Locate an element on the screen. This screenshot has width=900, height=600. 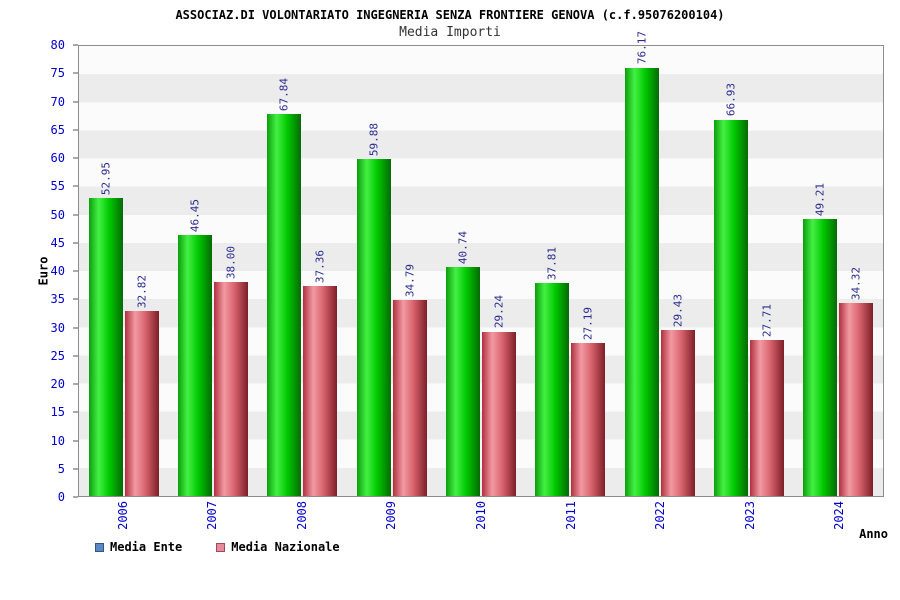
bar-media-nazionale: 34.32 is located at coordinates (856, 381).